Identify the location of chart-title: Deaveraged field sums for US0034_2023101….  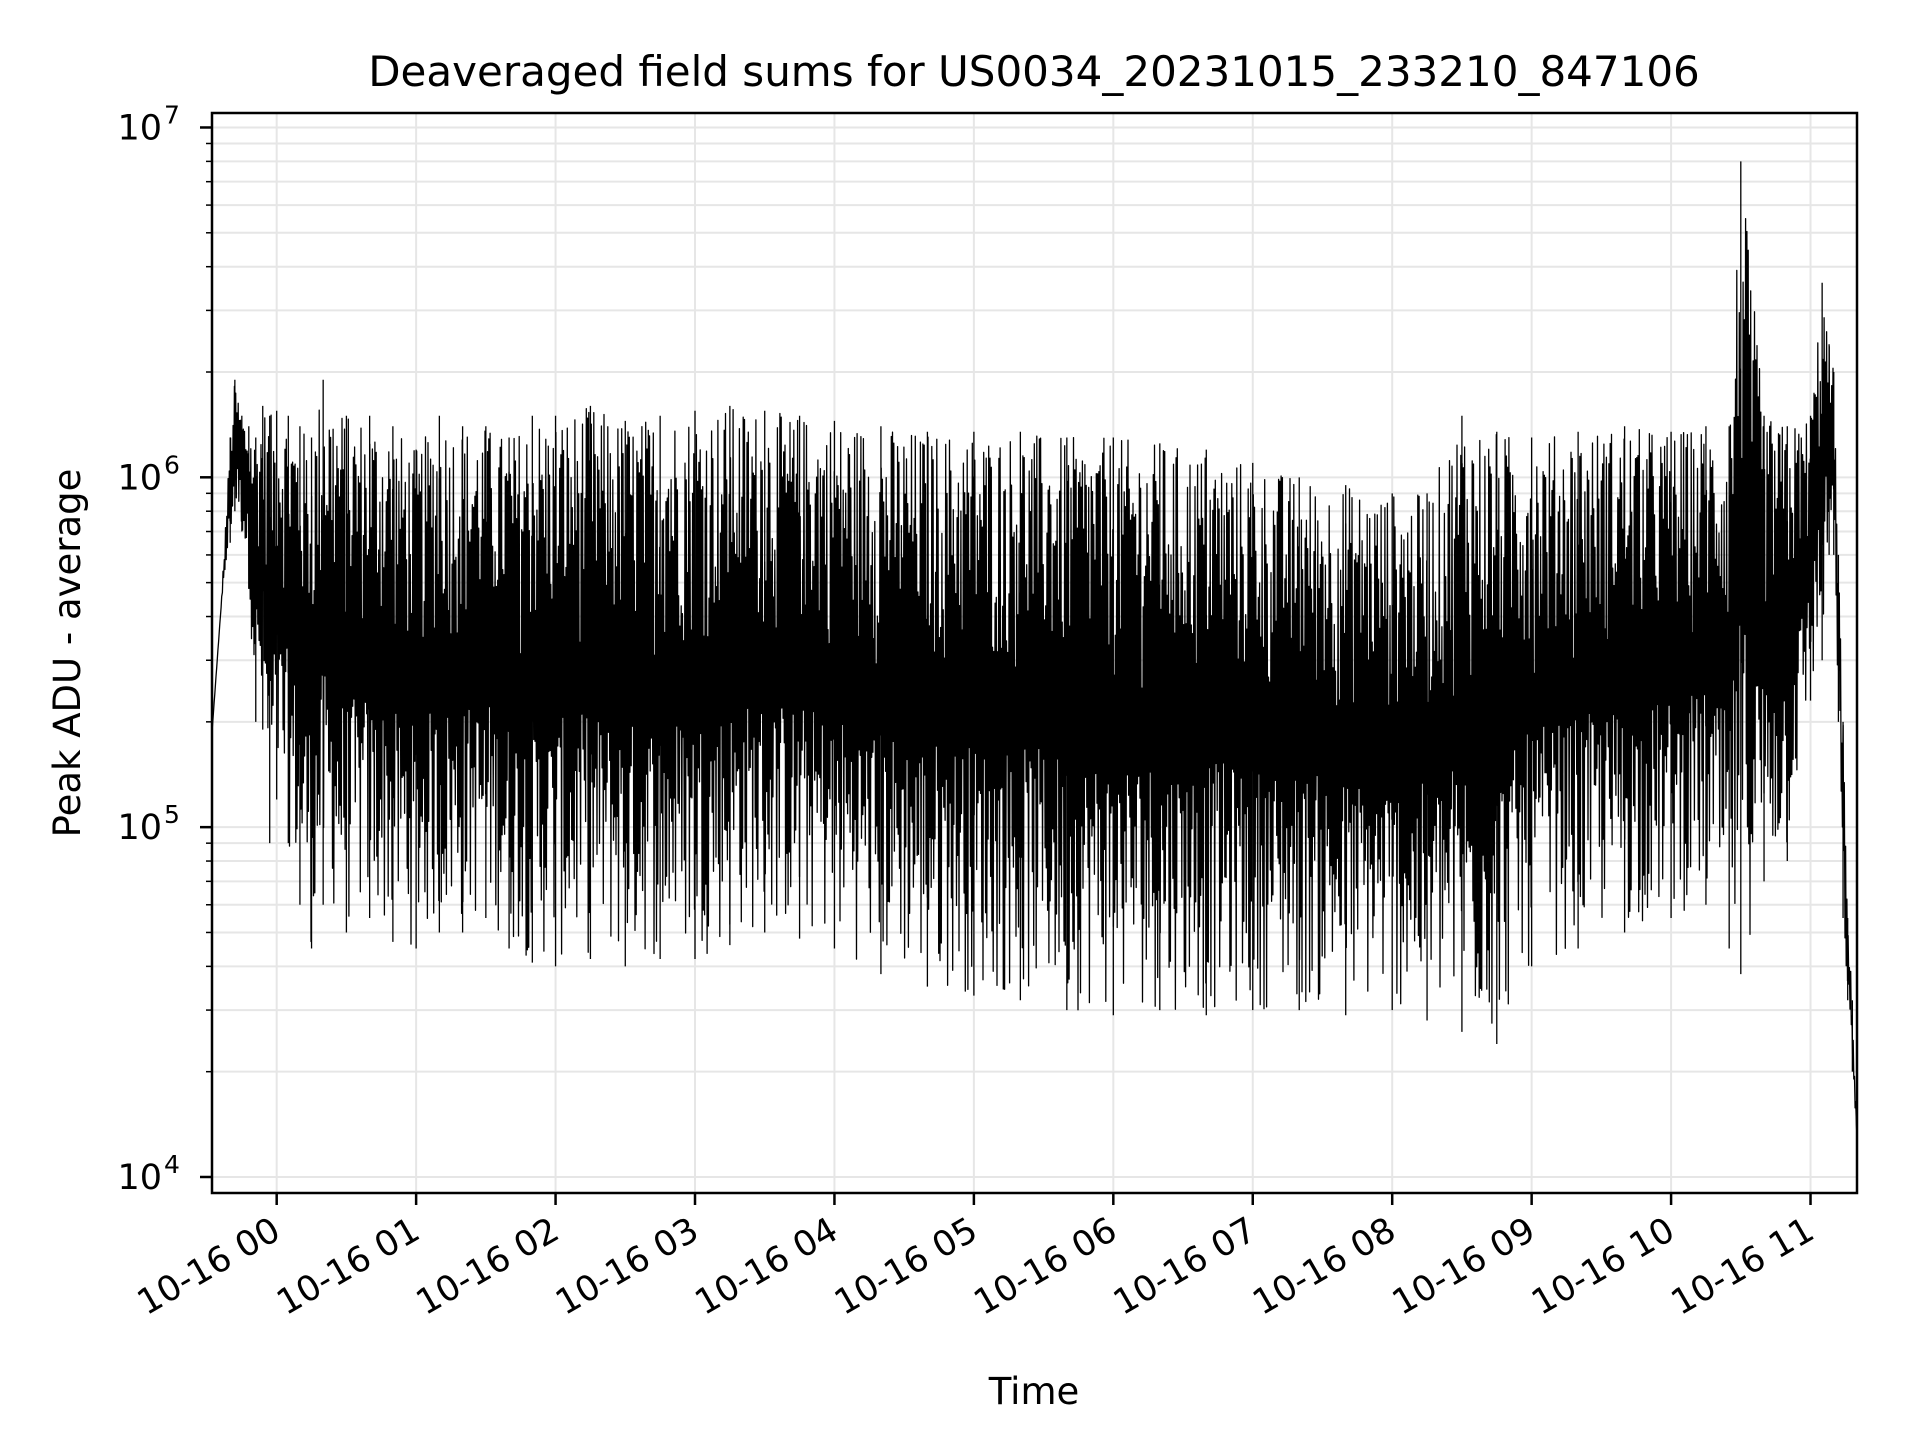
(1034, 71).